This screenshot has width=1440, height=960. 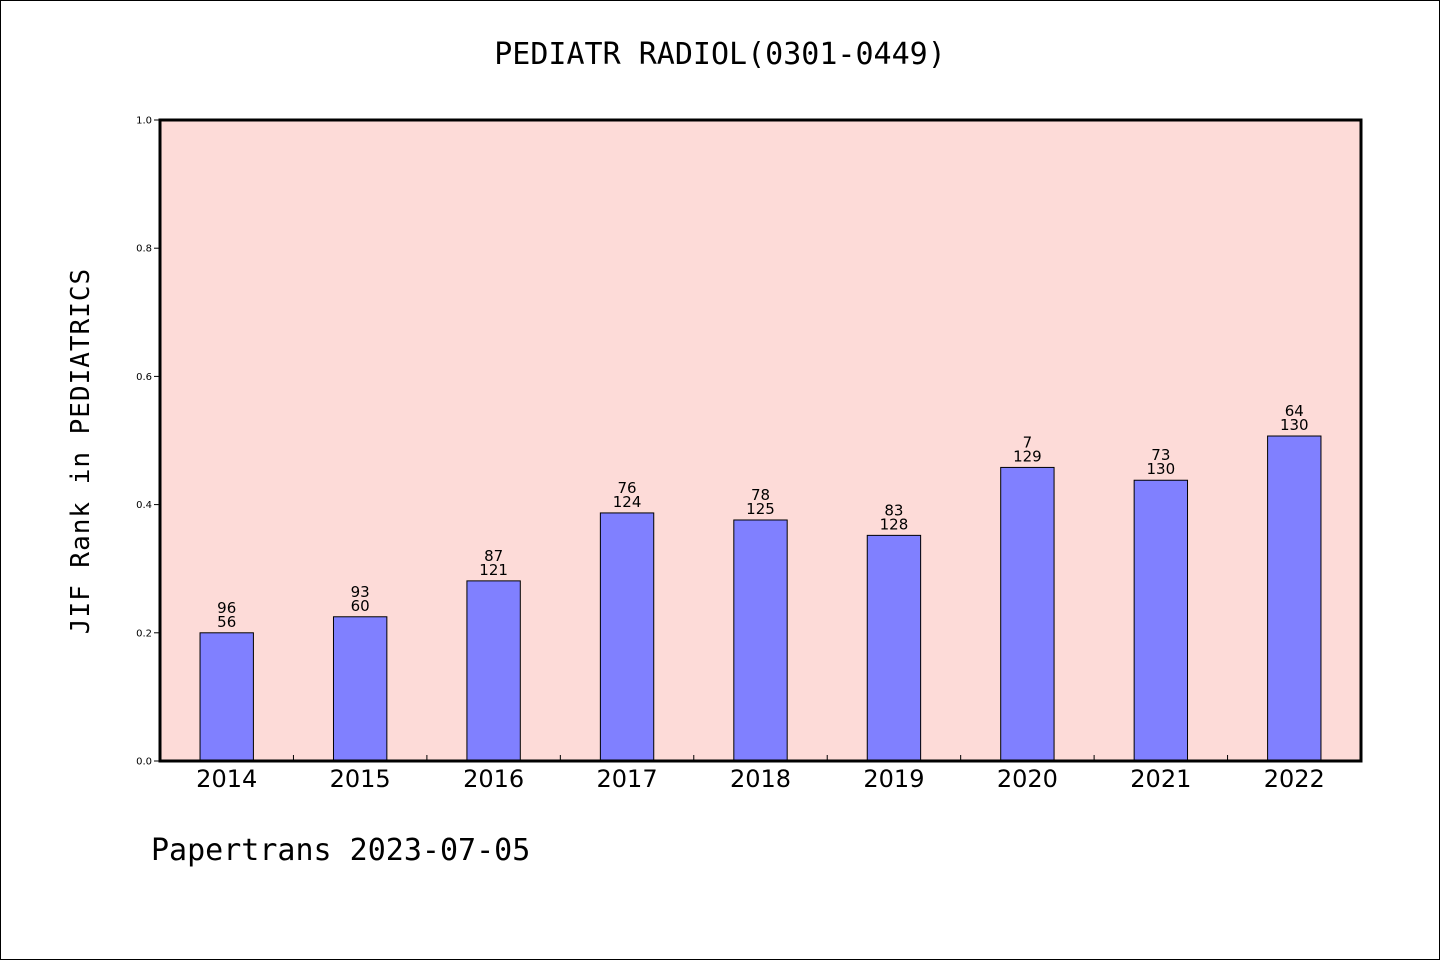 What do you see at coordinates (627, 502) in the screenshot?
I see `total-label-2017: 124` at bounding box center [627, 502].